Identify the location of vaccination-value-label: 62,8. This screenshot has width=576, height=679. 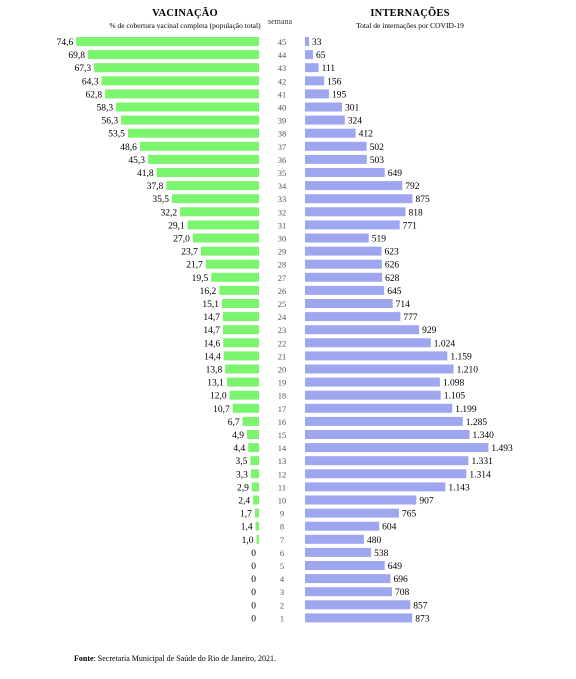
(94, 95).